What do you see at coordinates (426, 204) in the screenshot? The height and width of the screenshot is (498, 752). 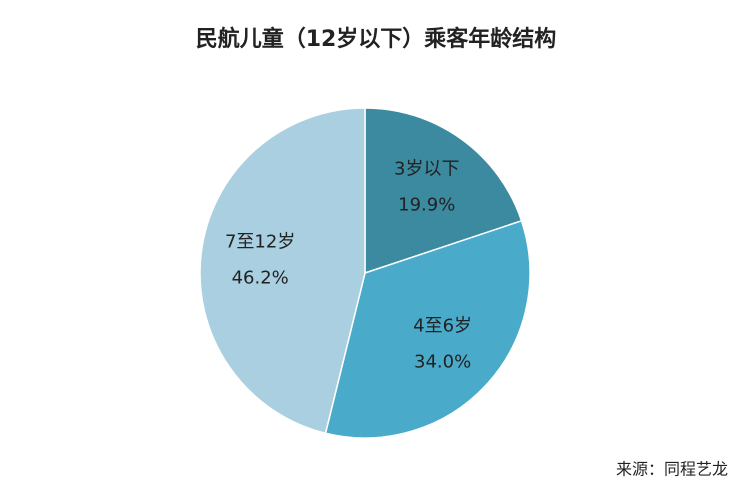 I see `value-label: 19.9%` at bounding box center [426, 204].